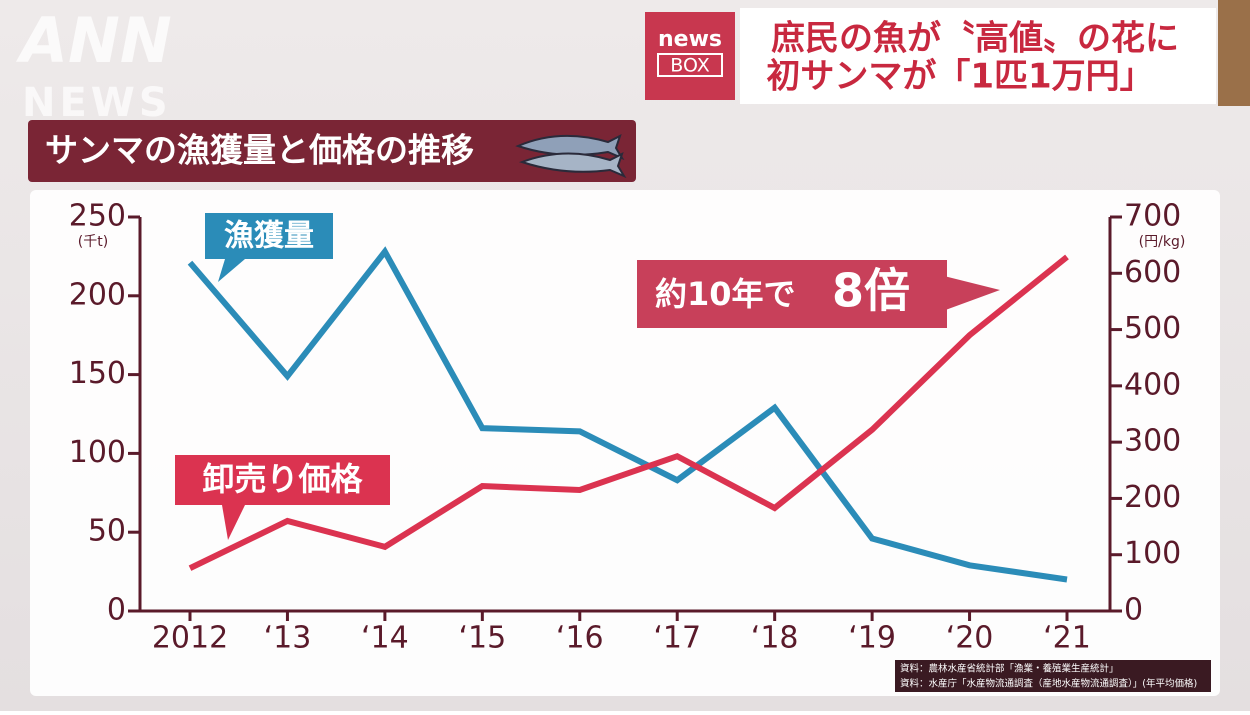 The image size is (1250, 715). I want to click on x-tick-label: ‘15, so click(482, 638).